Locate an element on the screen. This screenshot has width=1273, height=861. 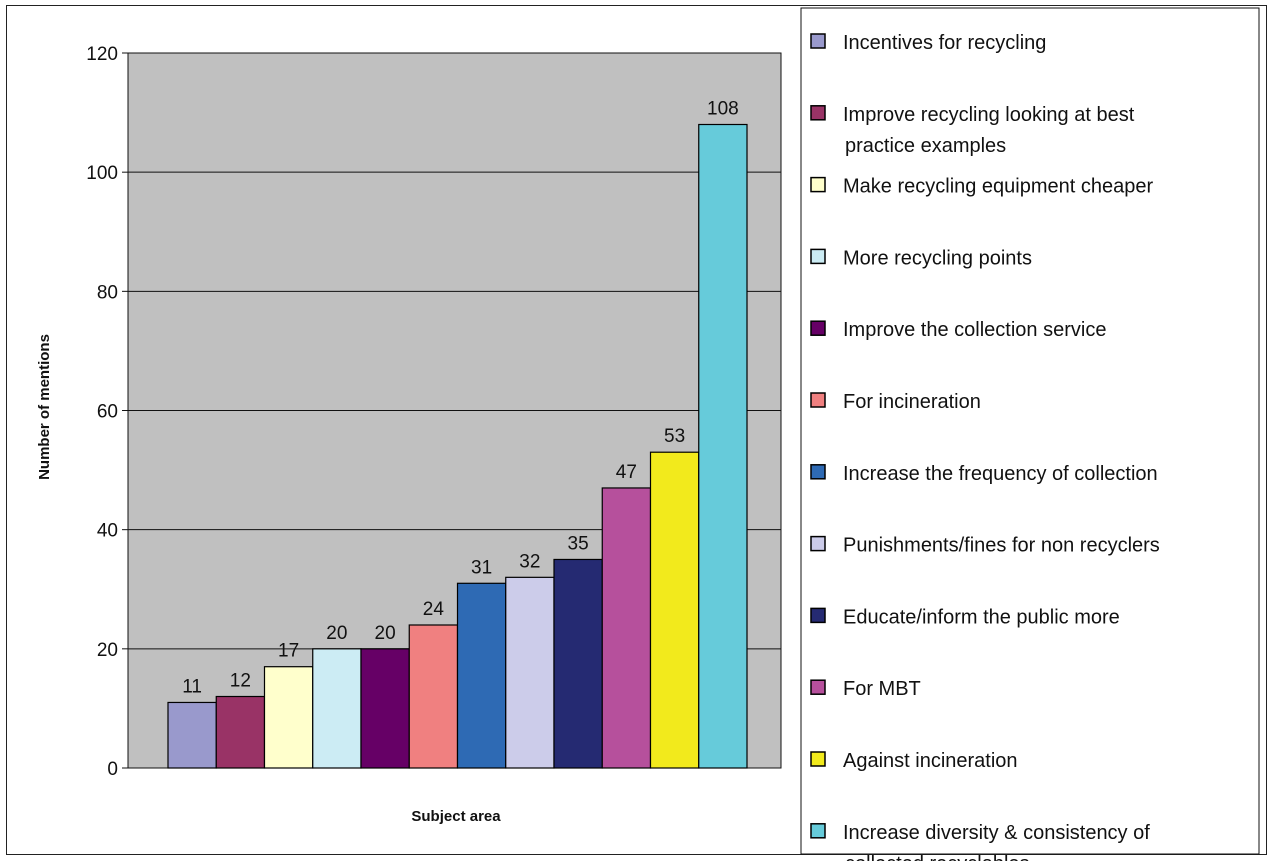
y-tick-label: 100 is located at coordinates (102, 173).